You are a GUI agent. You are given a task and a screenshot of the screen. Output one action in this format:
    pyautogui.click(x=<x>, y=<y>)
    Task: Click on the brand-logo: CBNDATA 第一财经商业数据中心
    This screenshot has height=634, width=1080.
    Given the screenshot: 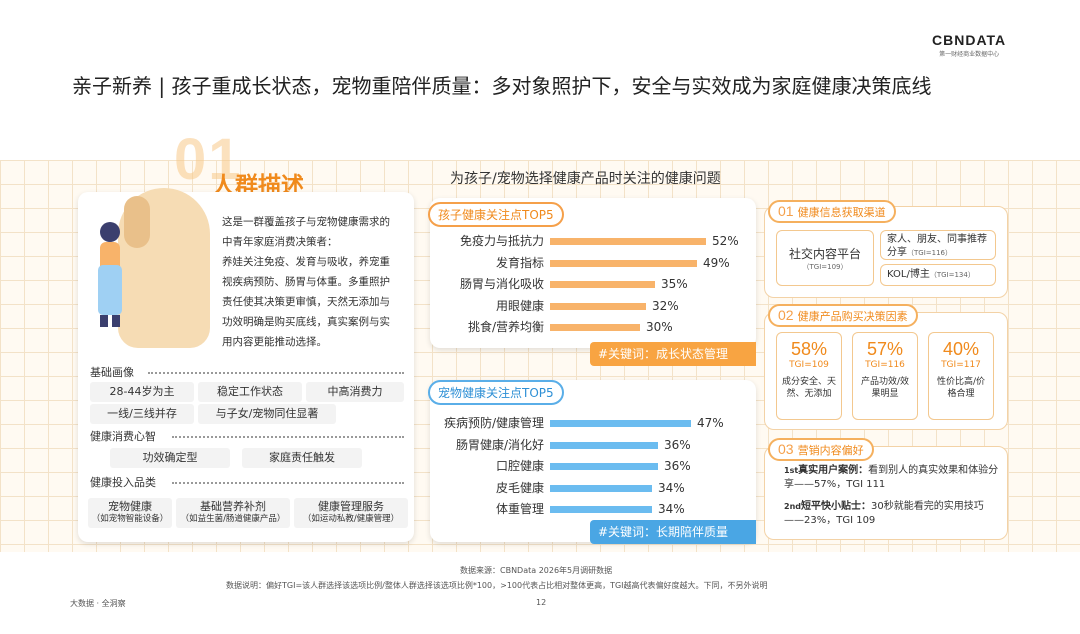 What is the action you would take?
    pyautogui.click(x=969, y=45)
    